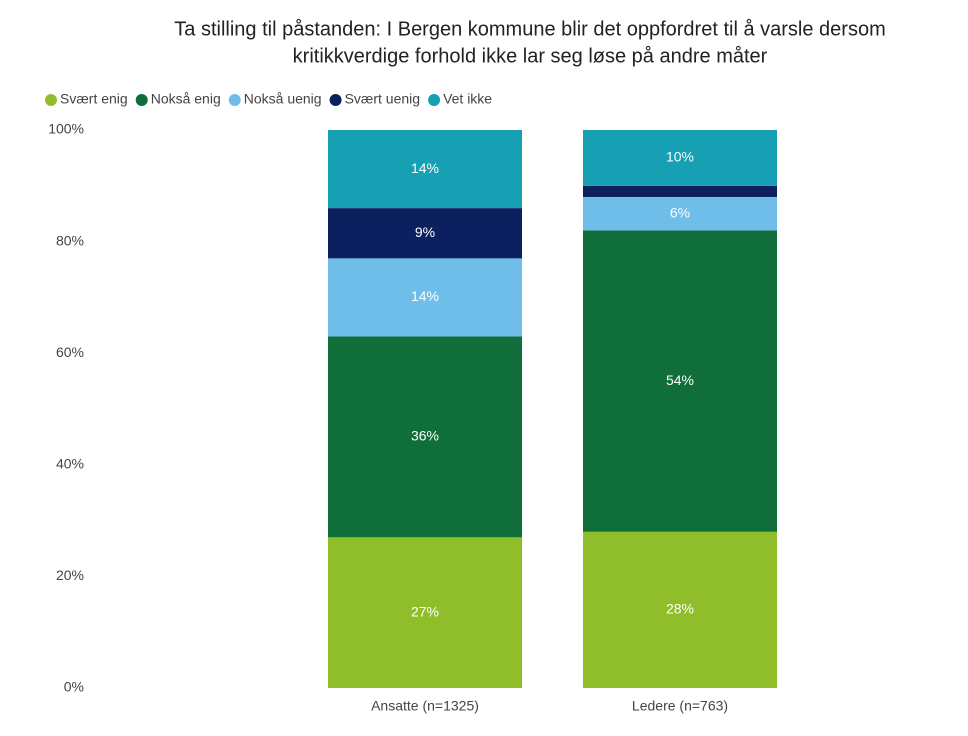 The image size is (968, 736). I want to click on x-tick-label: Ansatte (n=1325), so click(425, 706).